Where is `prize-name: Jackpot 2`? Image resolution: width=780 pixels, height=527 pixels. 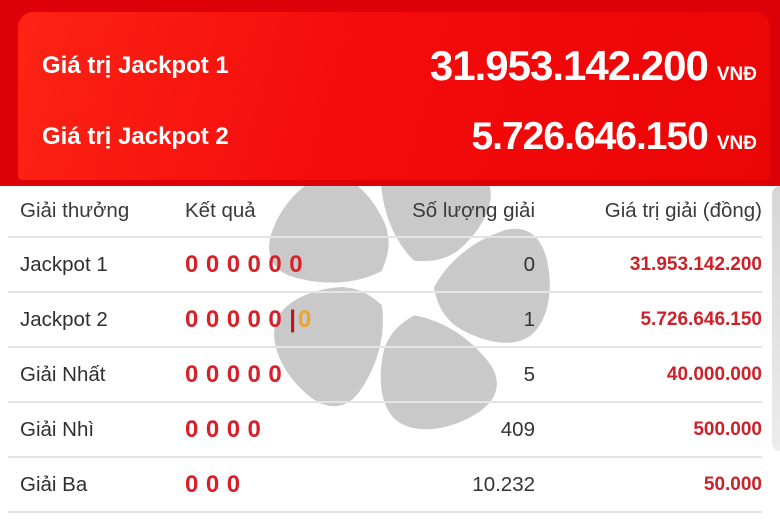
prize-name: Jackpot 2 is located at coordinates (64, 319).